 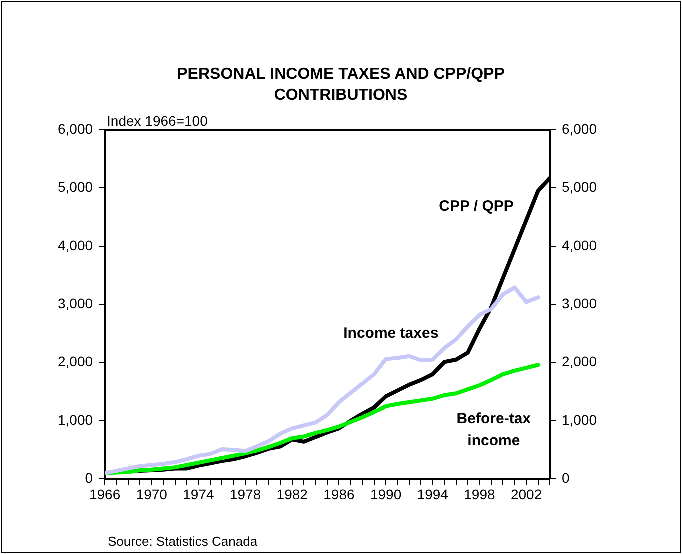 What do you see at coordinates (341, 85) in the screenshot?
I see `chart-title: PERSONAL INCOME TAXES AND CPP/QPP CONTRIBUTIONS` at bounding box center [341, 85].